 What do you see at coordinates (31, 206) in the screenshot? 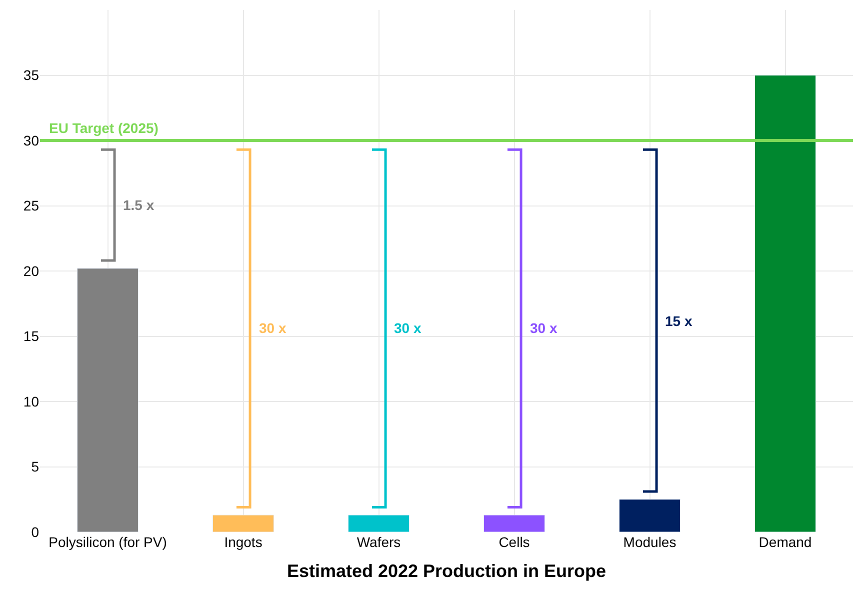
I see `y-tick-label: 25` at bounding box center [31, 206].